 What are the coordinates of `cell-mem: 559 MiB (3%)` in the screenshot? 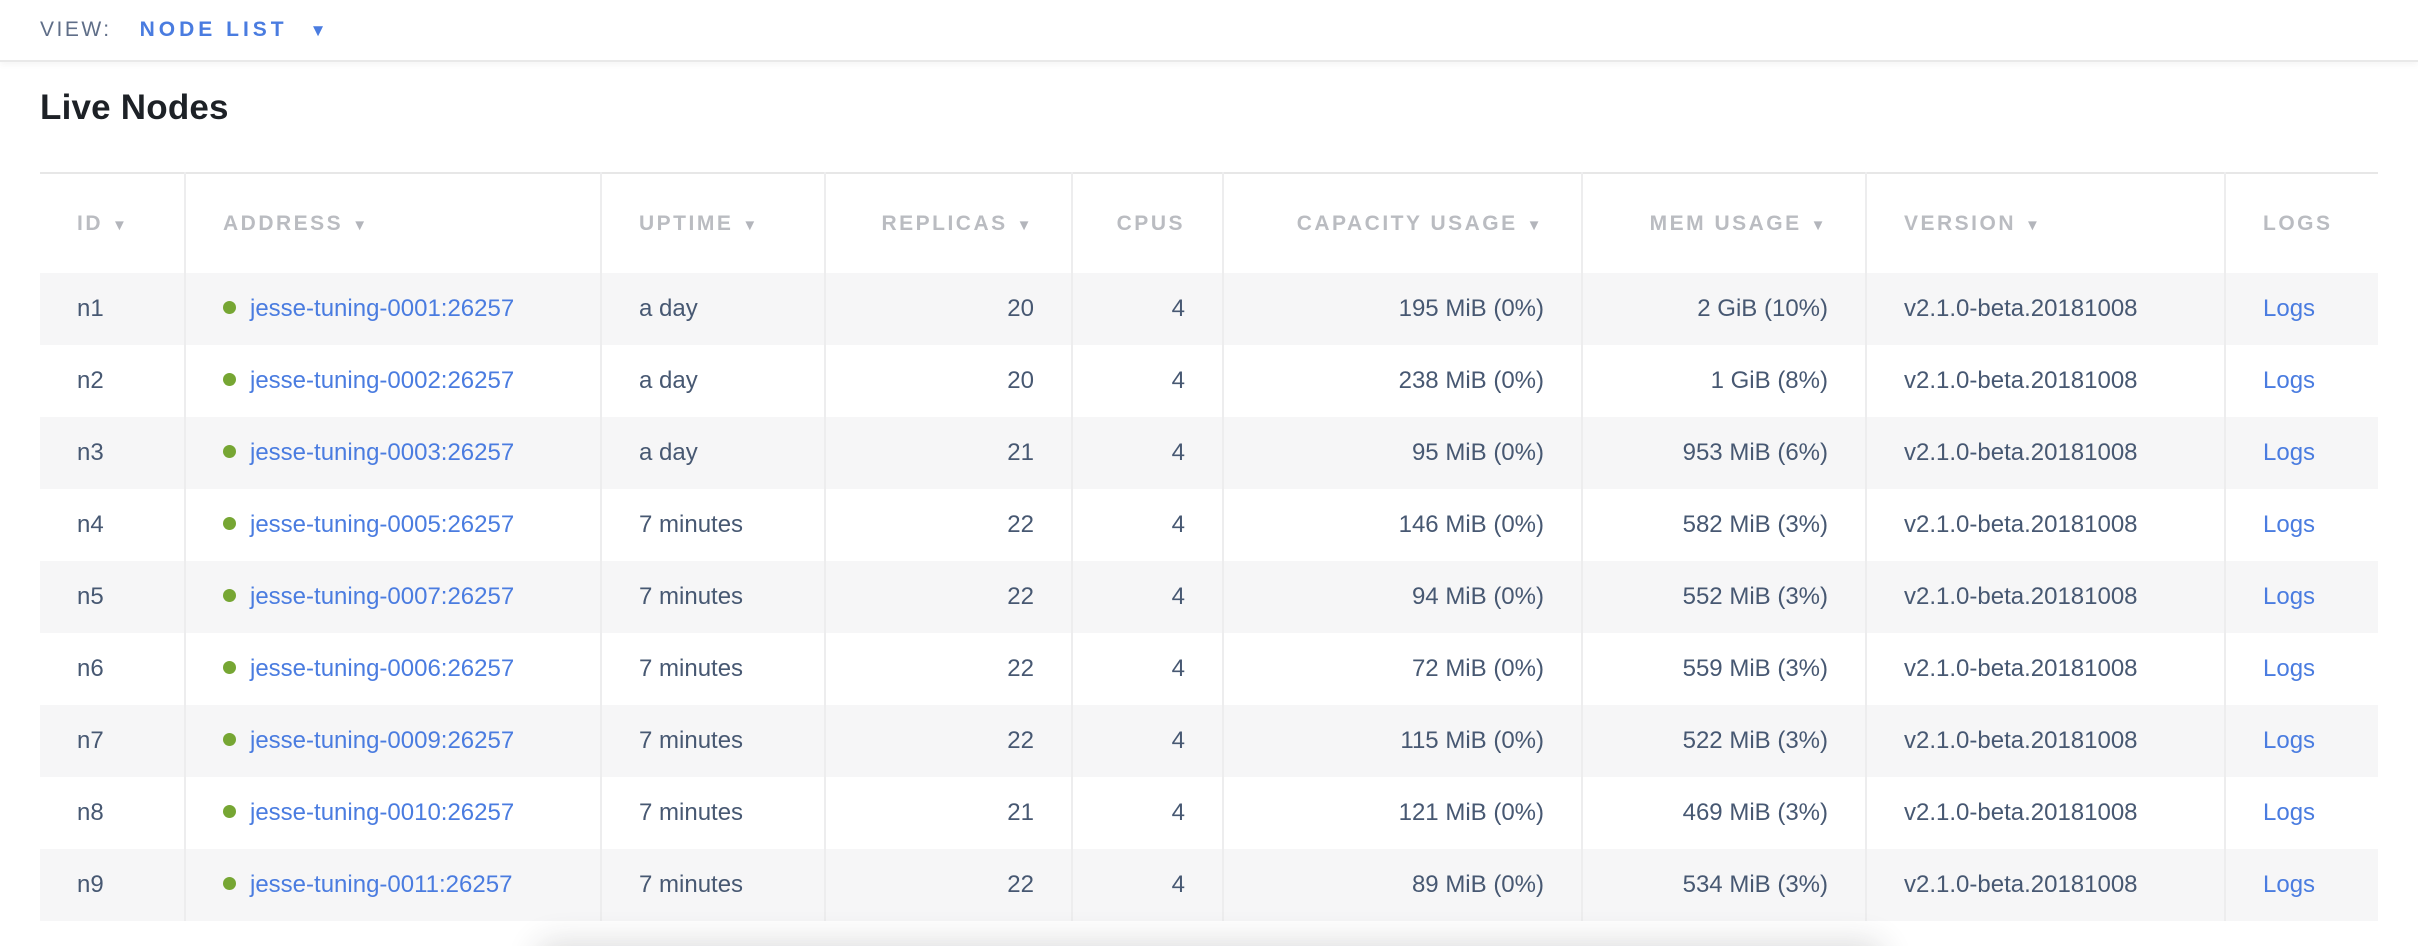 It's located at (1723, 669).